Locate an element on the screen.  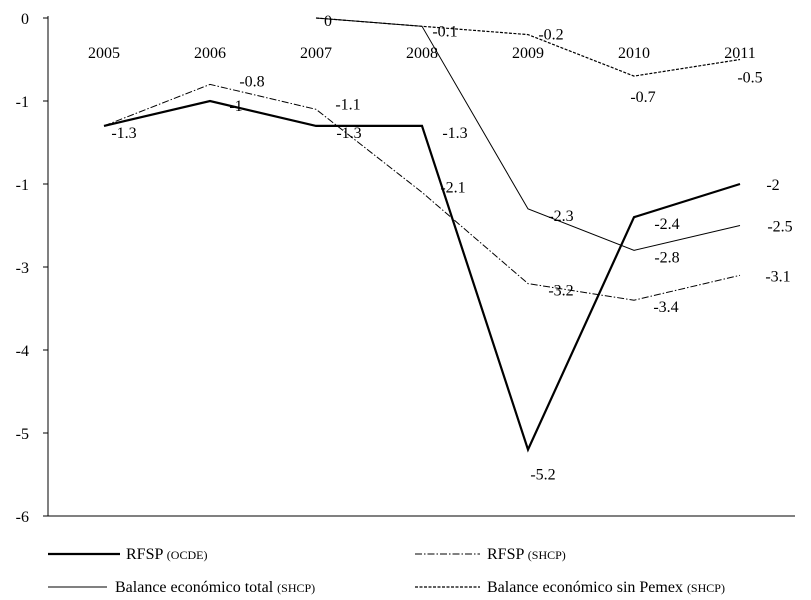
data-label: -1.1 is located at coordinates (347, 104).